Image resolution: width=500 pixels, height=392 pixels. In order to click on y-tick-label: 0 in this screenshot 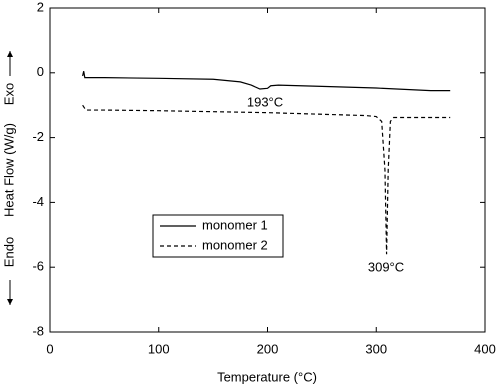, I will do `click(40, 71)`.